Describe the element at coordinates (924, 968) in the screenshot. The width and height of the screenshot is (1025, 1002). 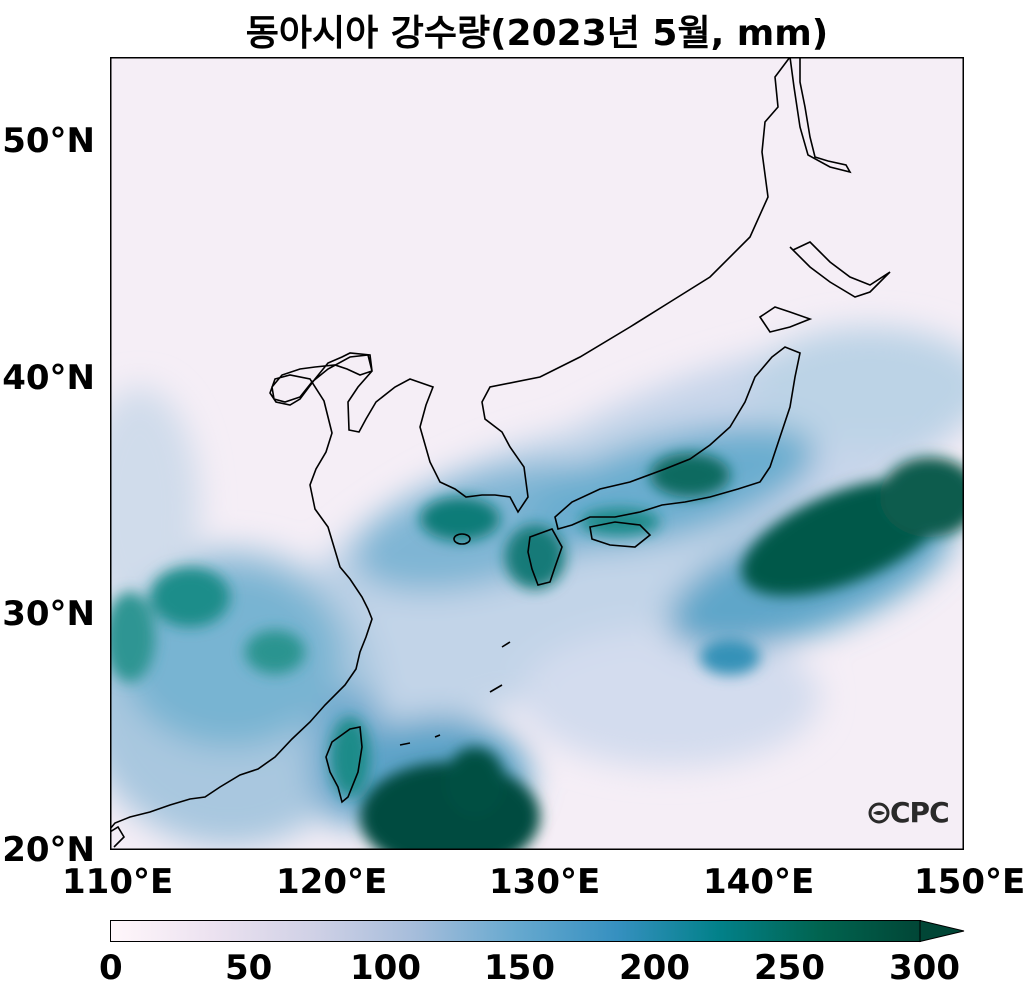
I see `colorbar-tick-300: 300` at that location.